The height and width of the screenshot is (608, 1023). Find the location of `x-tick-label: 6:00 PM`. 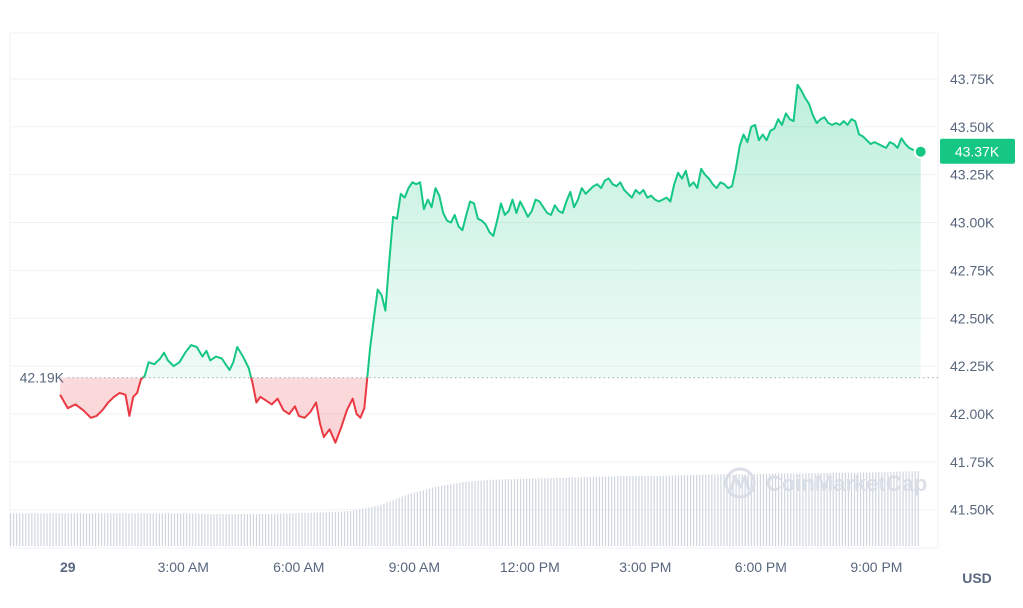

x-tick-label: 6:00 PM is located at coordinates (761, 567).